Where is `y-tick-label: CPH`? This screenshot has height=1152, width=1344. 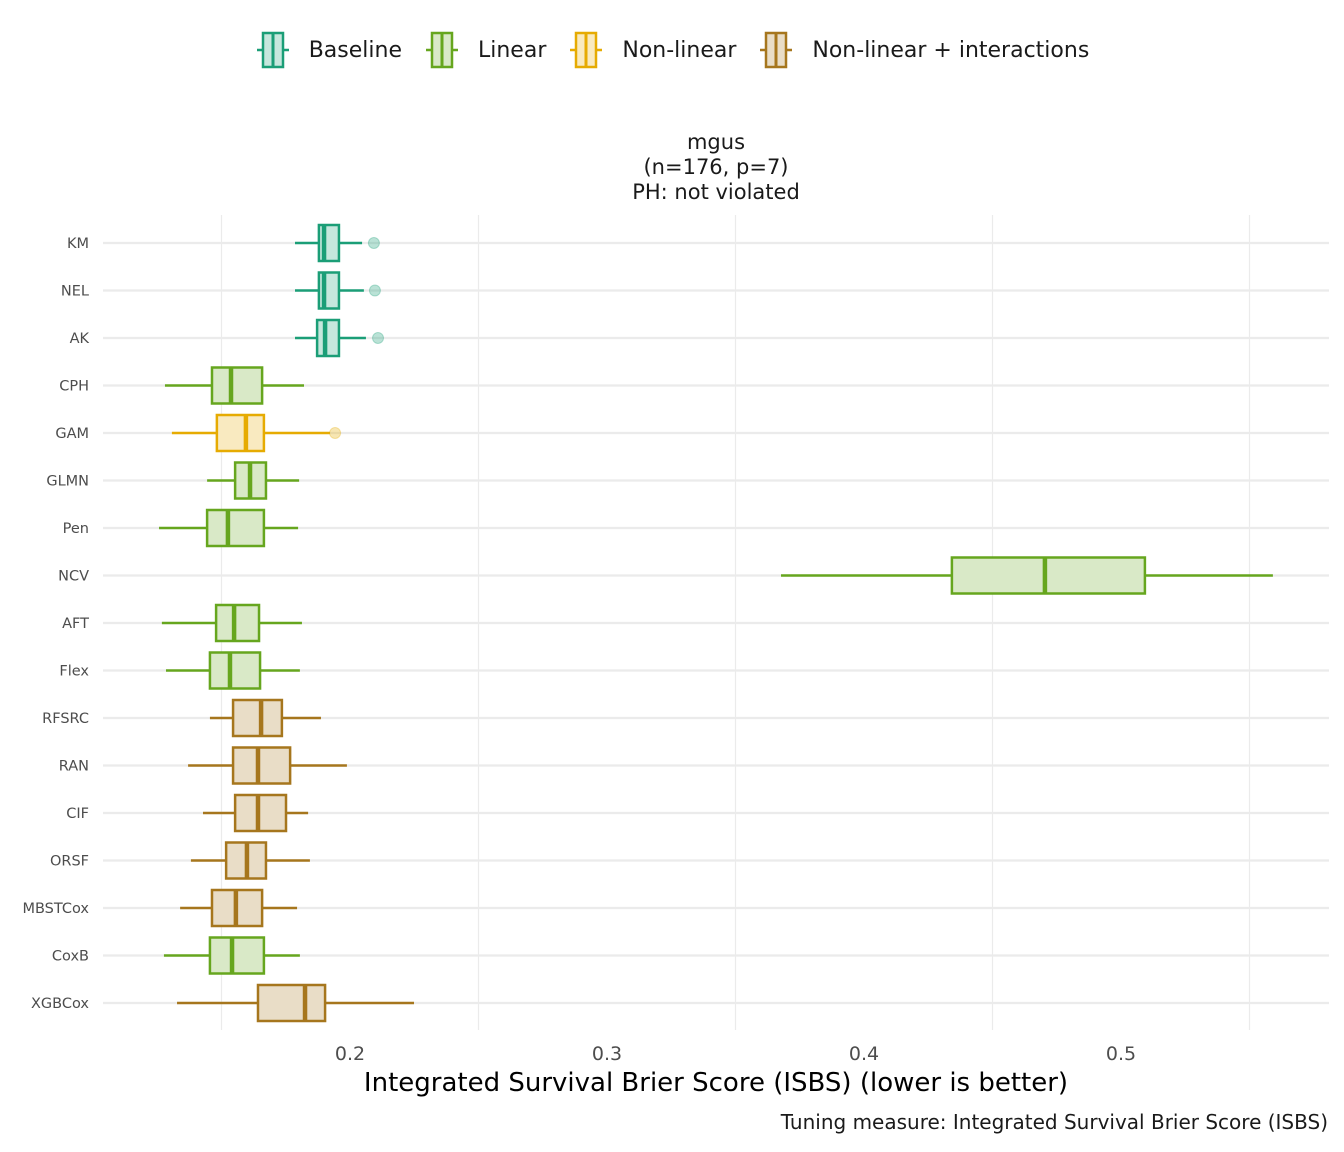
y-tick-label: CPH is located at coordinates (74, 387).